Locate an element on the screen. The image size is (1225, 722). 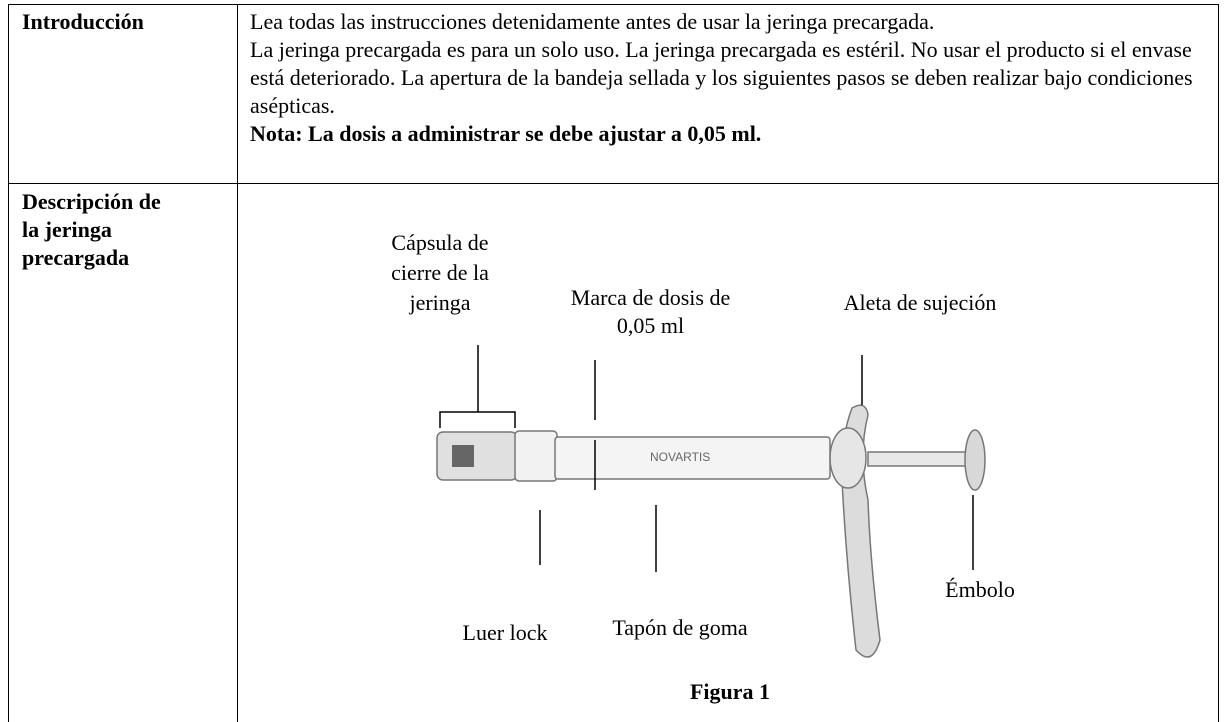
part-label: Aleta de sujeción is located at coordinates (920, 302).